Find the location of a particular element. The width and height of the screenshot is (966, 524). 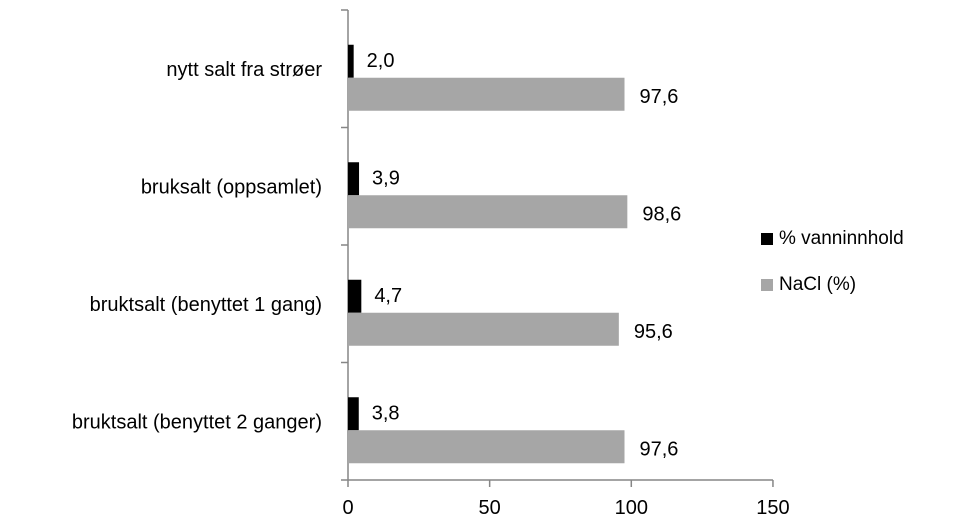

data-label-water: 3,8 is located at coordinates (386, 413).